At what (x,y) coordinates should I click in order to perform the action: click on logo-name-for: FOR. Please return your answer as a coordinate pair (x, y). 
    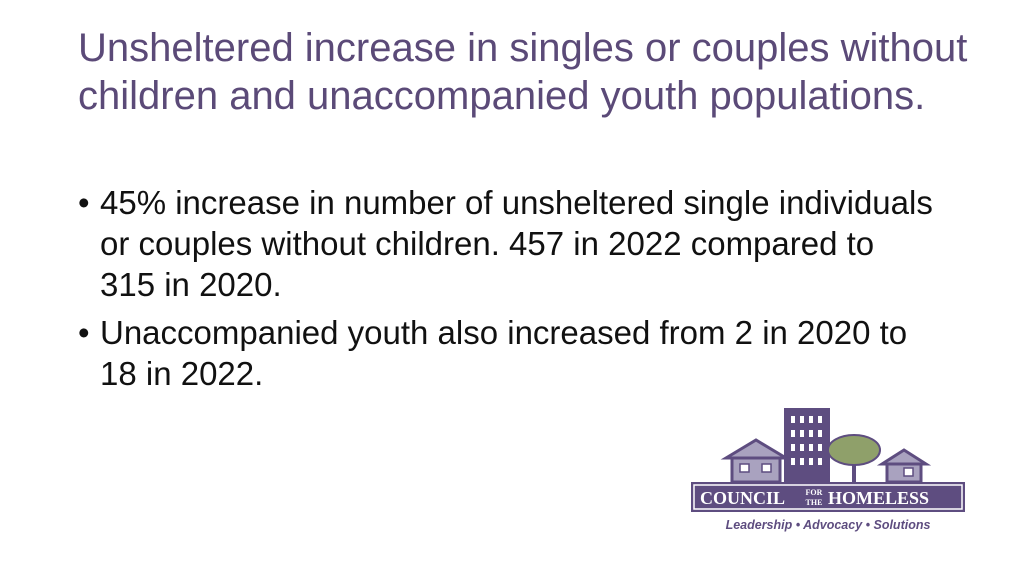
    Looking at the image, I should click on (814, 492).